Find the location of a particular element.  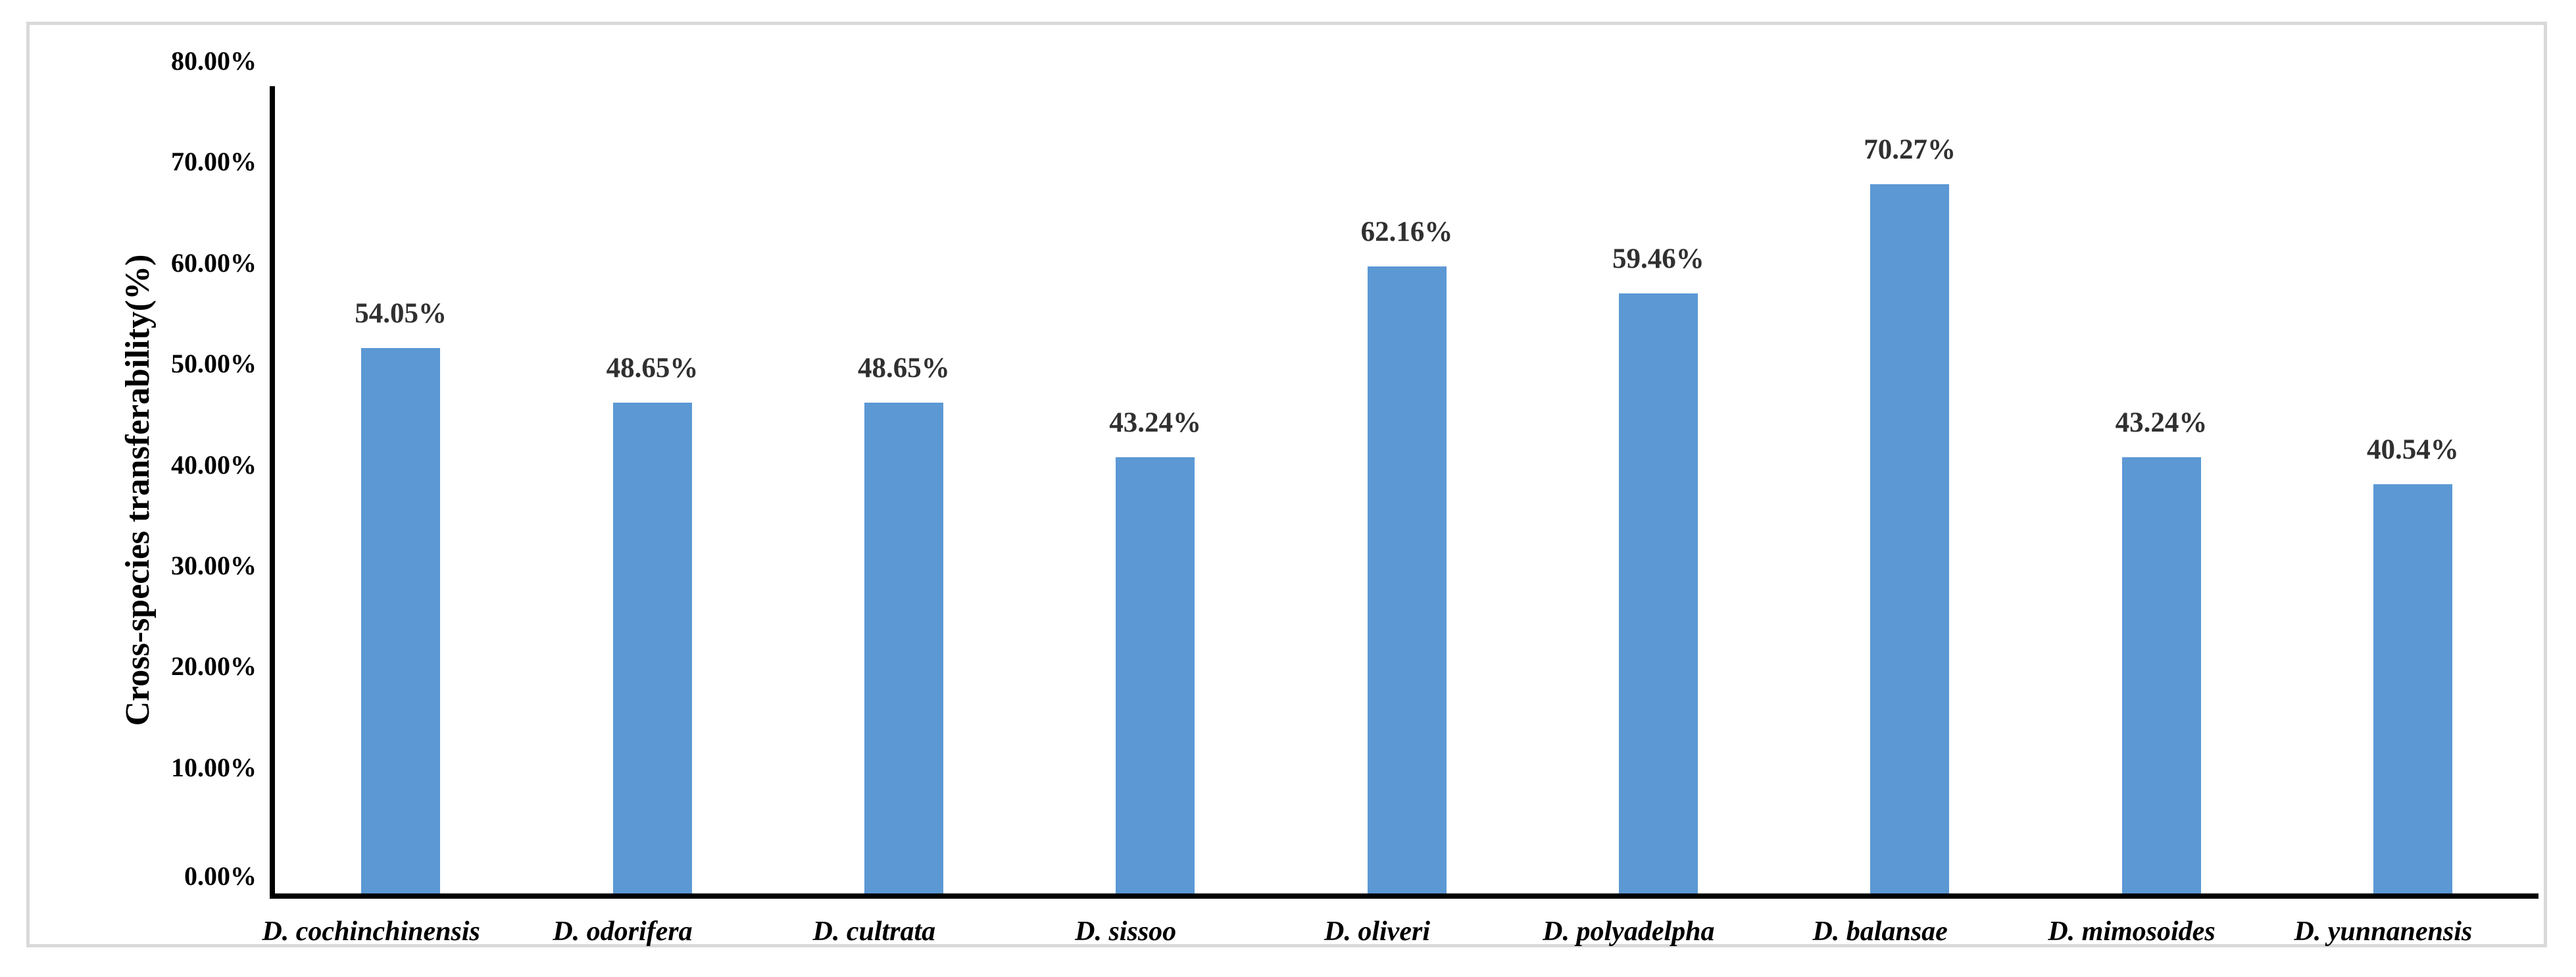

y-tick-label: 50.00% is located at coordinates (214, 364).